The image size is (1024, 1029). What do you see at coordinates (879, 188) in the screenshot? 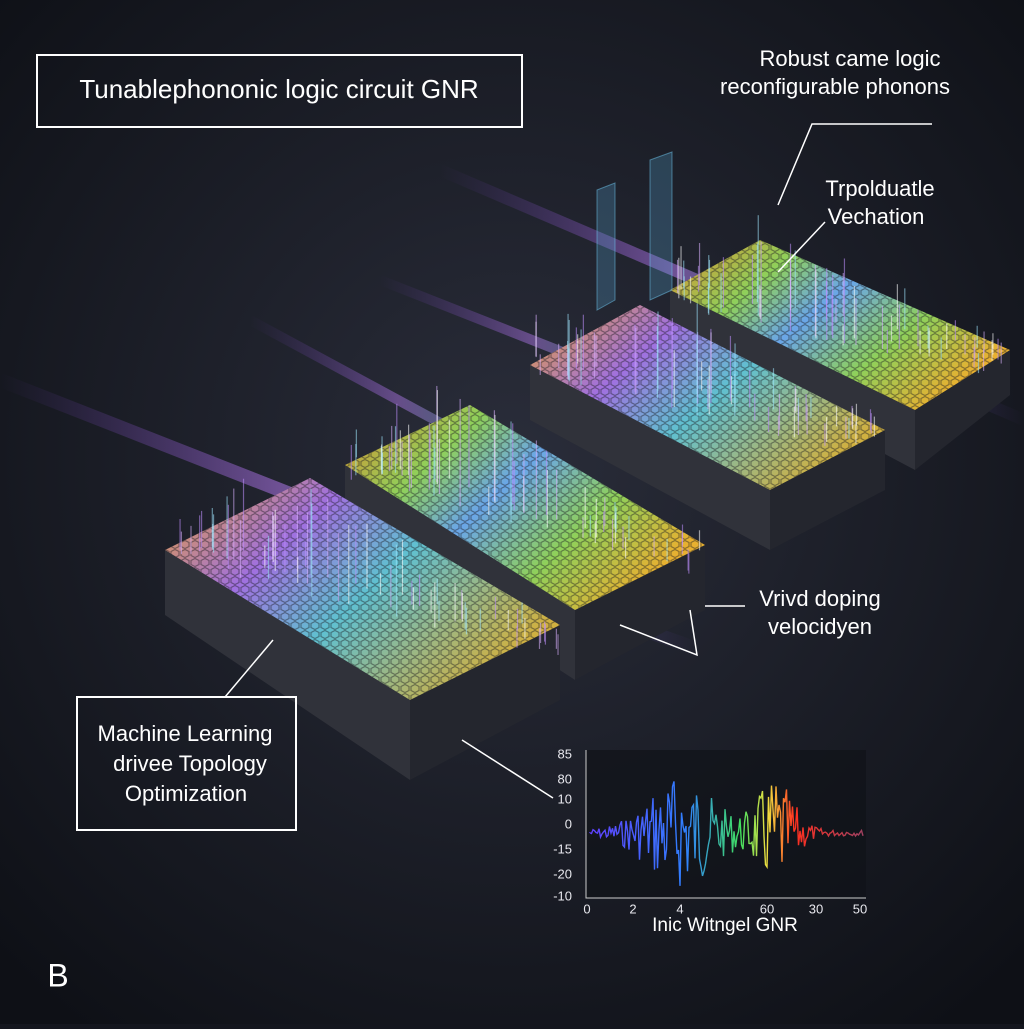
I see `annotation: Trpolduatle` at bounding box center [879, 188].